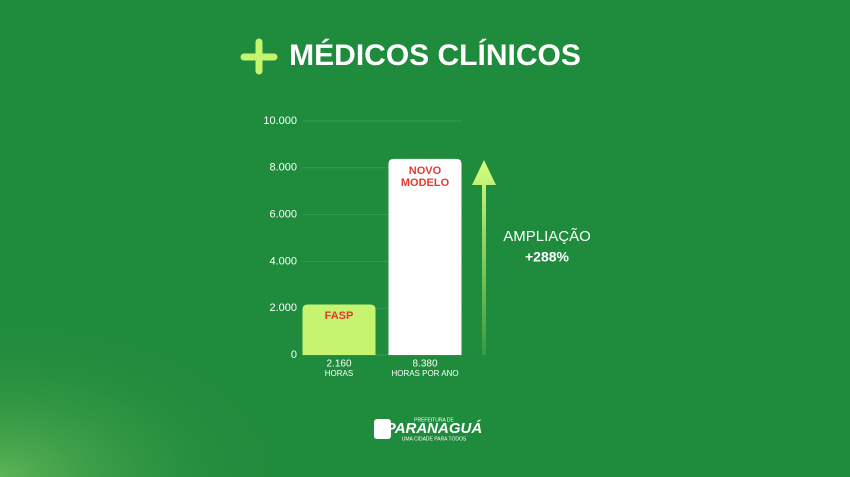 The height and width of the screenshot is (477, 850). Describe the element at coordinates (339, 316) in the screenshot. I see `category-label: FASP` at that location.